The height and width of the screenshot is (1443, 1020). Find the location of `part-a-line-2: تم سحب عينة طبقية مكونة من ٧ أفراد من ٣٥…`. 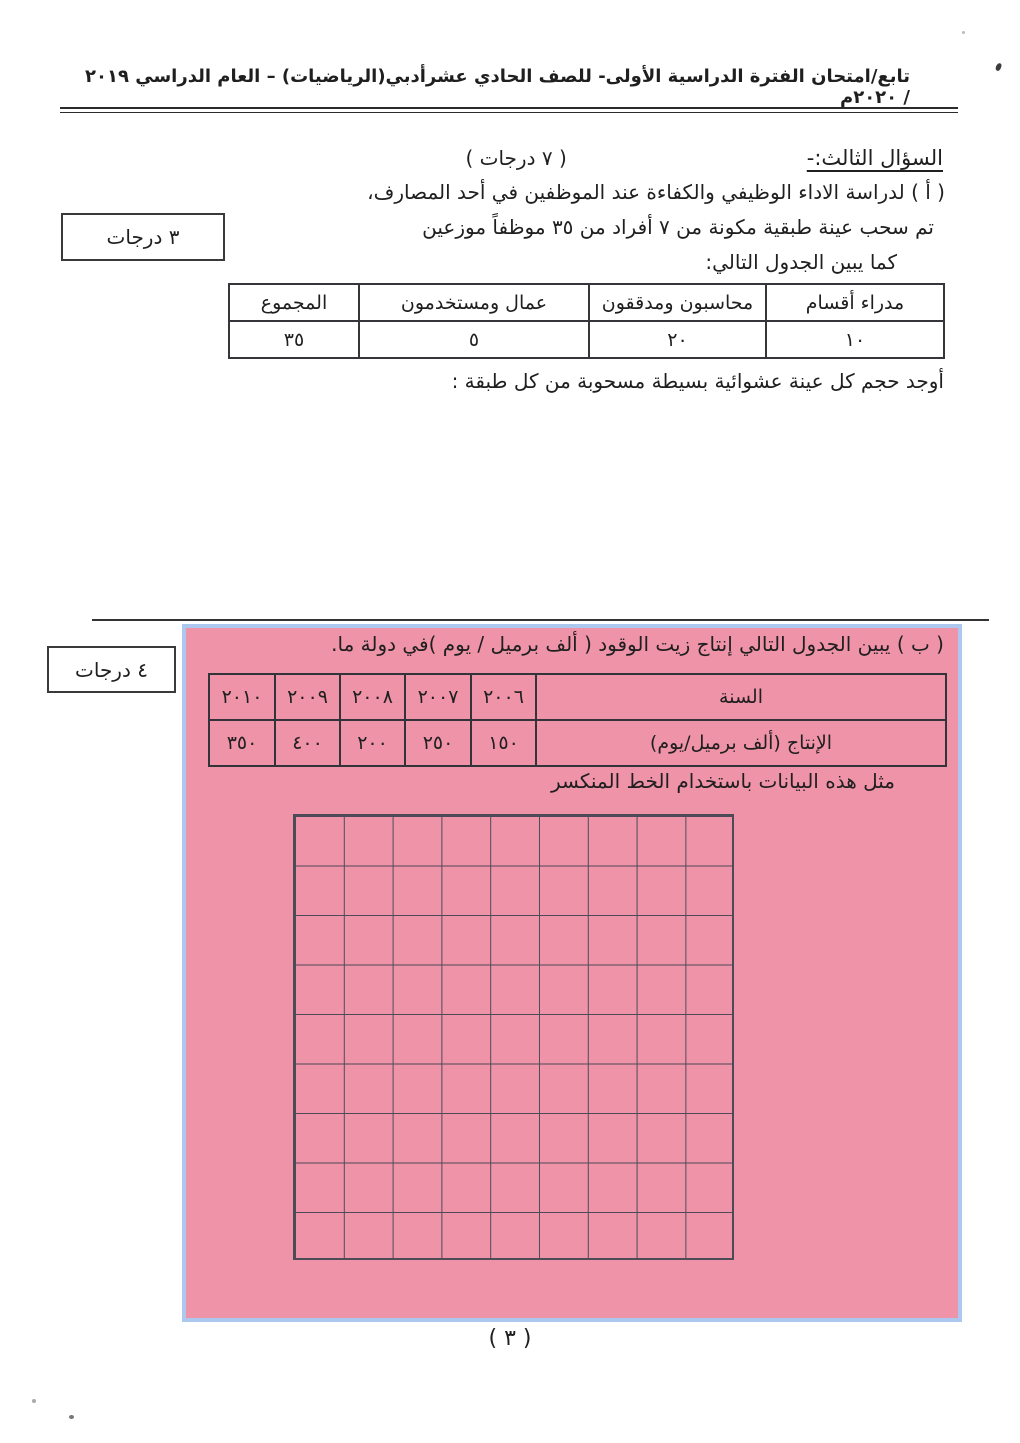

part-a-line-2: تم سحب عينة طبقية مكونة من ٧ أفراد من ٣٥… is located at coordinates (678, 227).